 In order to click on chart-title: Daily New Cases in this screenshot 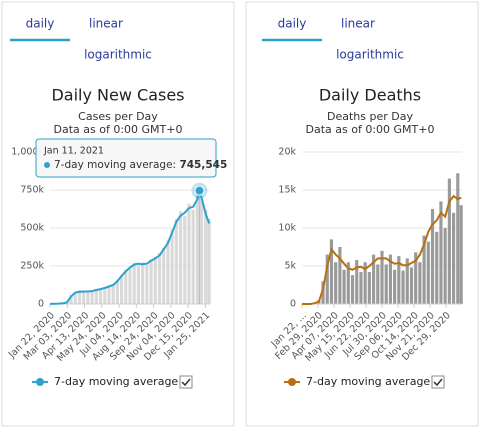, I will do `click(117, 95)`.